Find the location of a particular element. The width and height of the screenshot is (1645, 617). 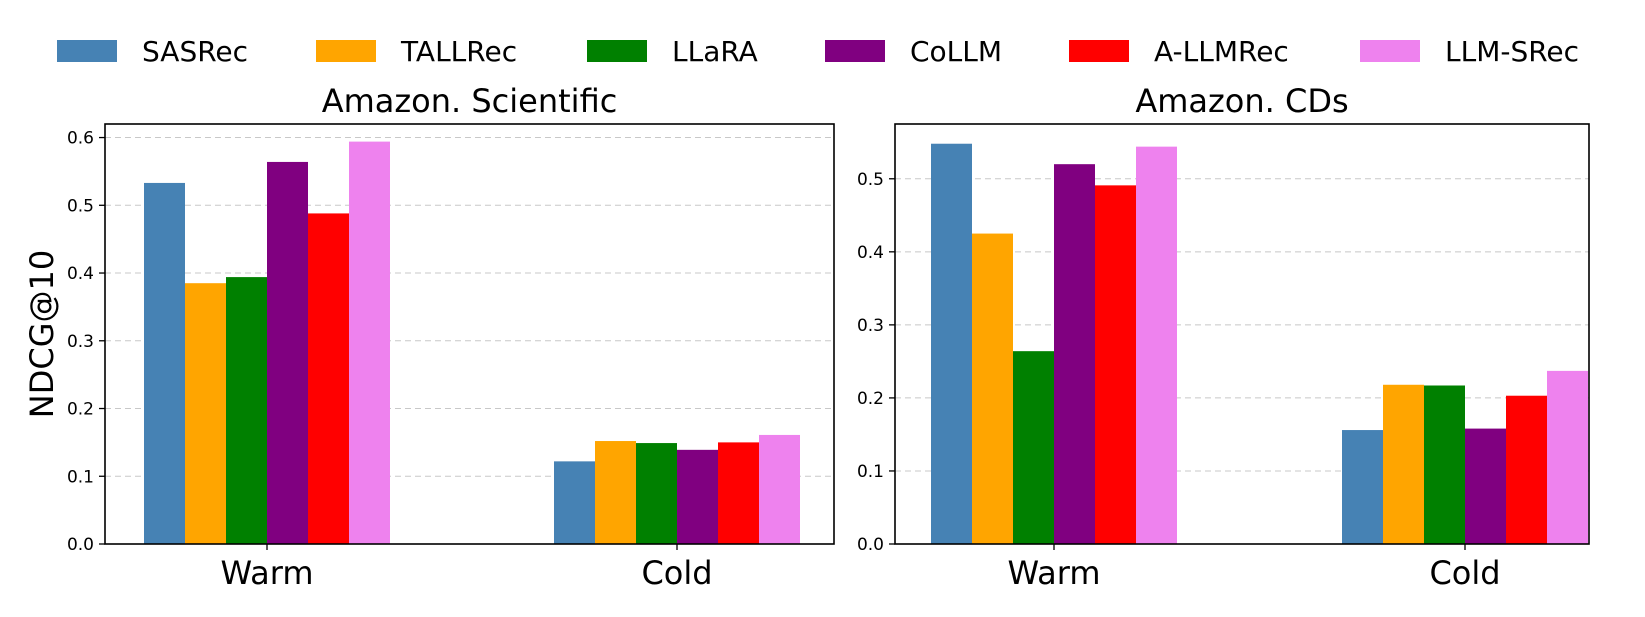

y-axis: 0.0 0.1 0.2 0.3 0.4 0.5 0.6 is located at coordinates (86, 342).